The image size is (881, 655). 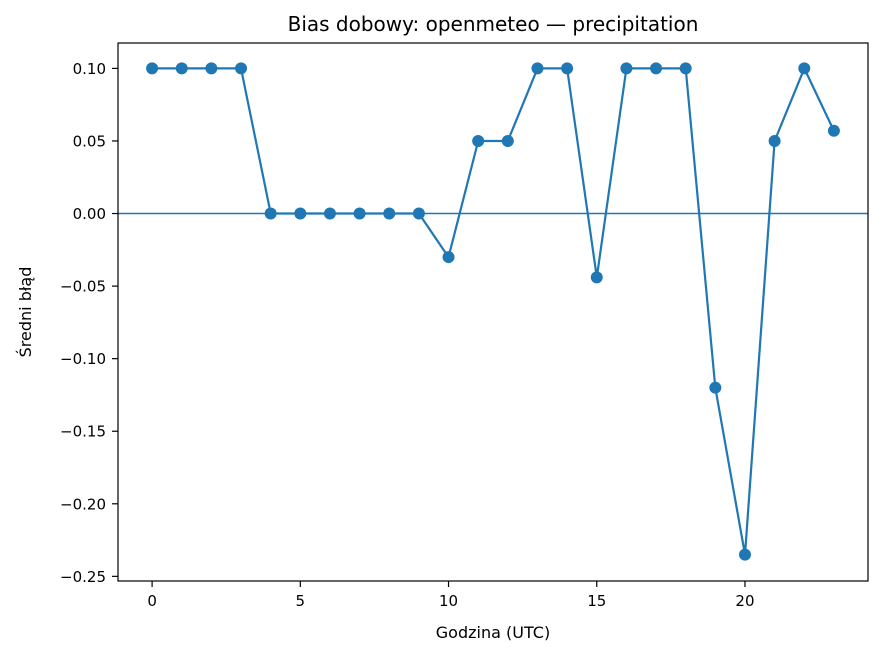 I want to click on x-tick-label: 20, so click(x=744, y=601).